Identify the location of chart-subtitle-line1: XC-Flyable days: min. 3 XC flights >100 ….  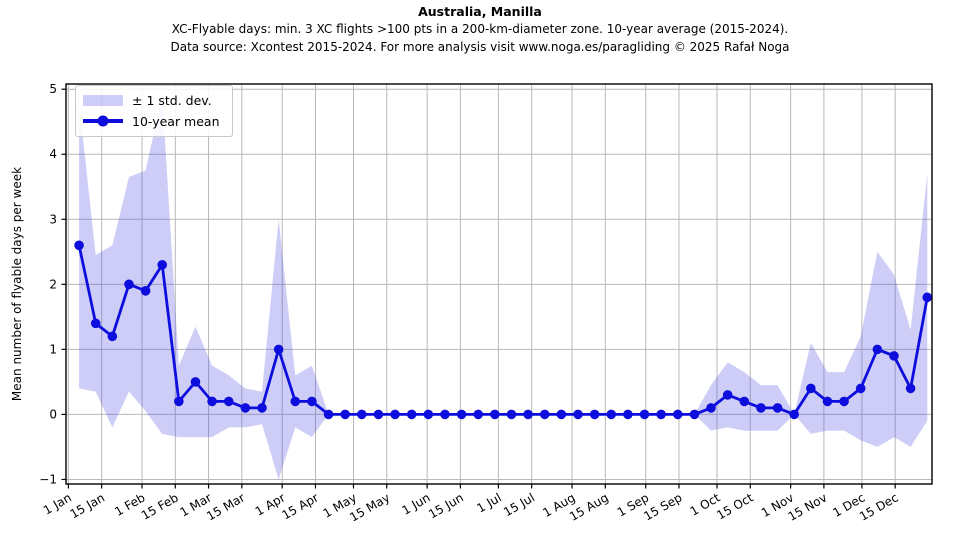
(480, 29).